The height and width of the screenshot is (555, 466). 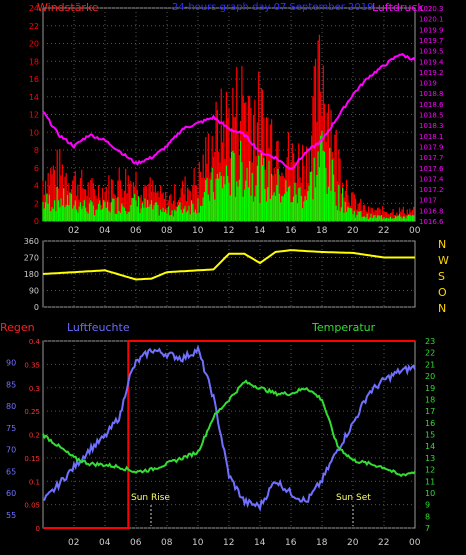 What do you see at coordinates (38, 529) in the screenshot?
I see `rain-axis-tick: 0` at bounding box center [38, 529].